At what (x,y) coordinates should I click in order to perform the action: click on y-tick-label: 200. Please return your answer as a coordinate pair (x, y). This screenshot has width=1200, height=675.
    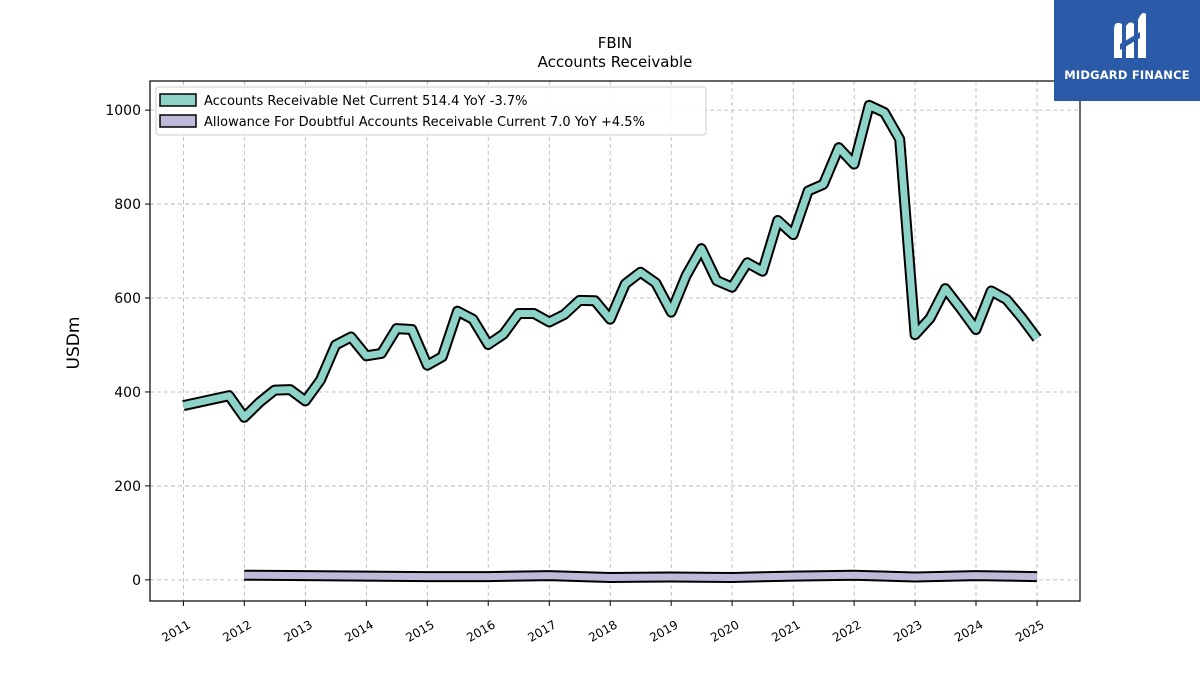
    Looking at the image, I should click on (127, 487).